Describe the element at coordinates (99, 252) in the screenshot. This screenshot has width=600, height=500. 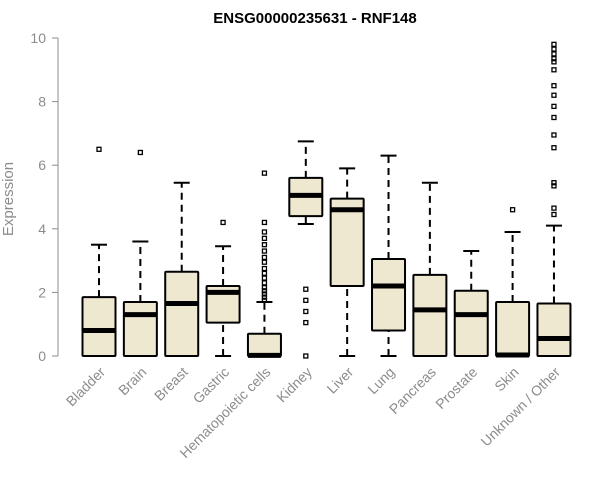
I see `box-bladder` at that location.